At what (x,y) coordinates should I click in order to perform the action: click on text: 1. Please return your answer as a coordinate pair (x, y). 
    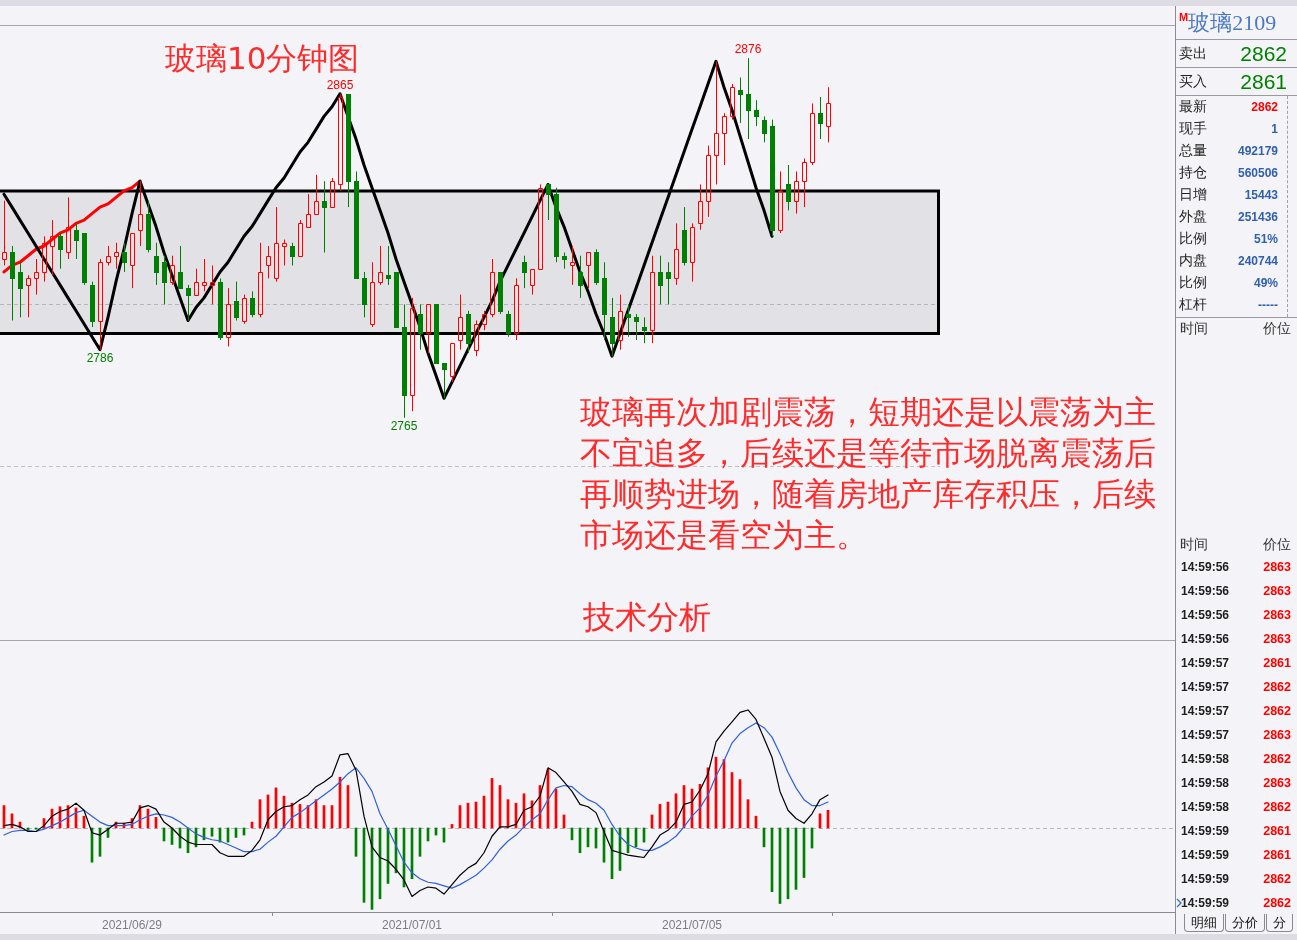
    Looking at the image, I should click on (1274, 129).